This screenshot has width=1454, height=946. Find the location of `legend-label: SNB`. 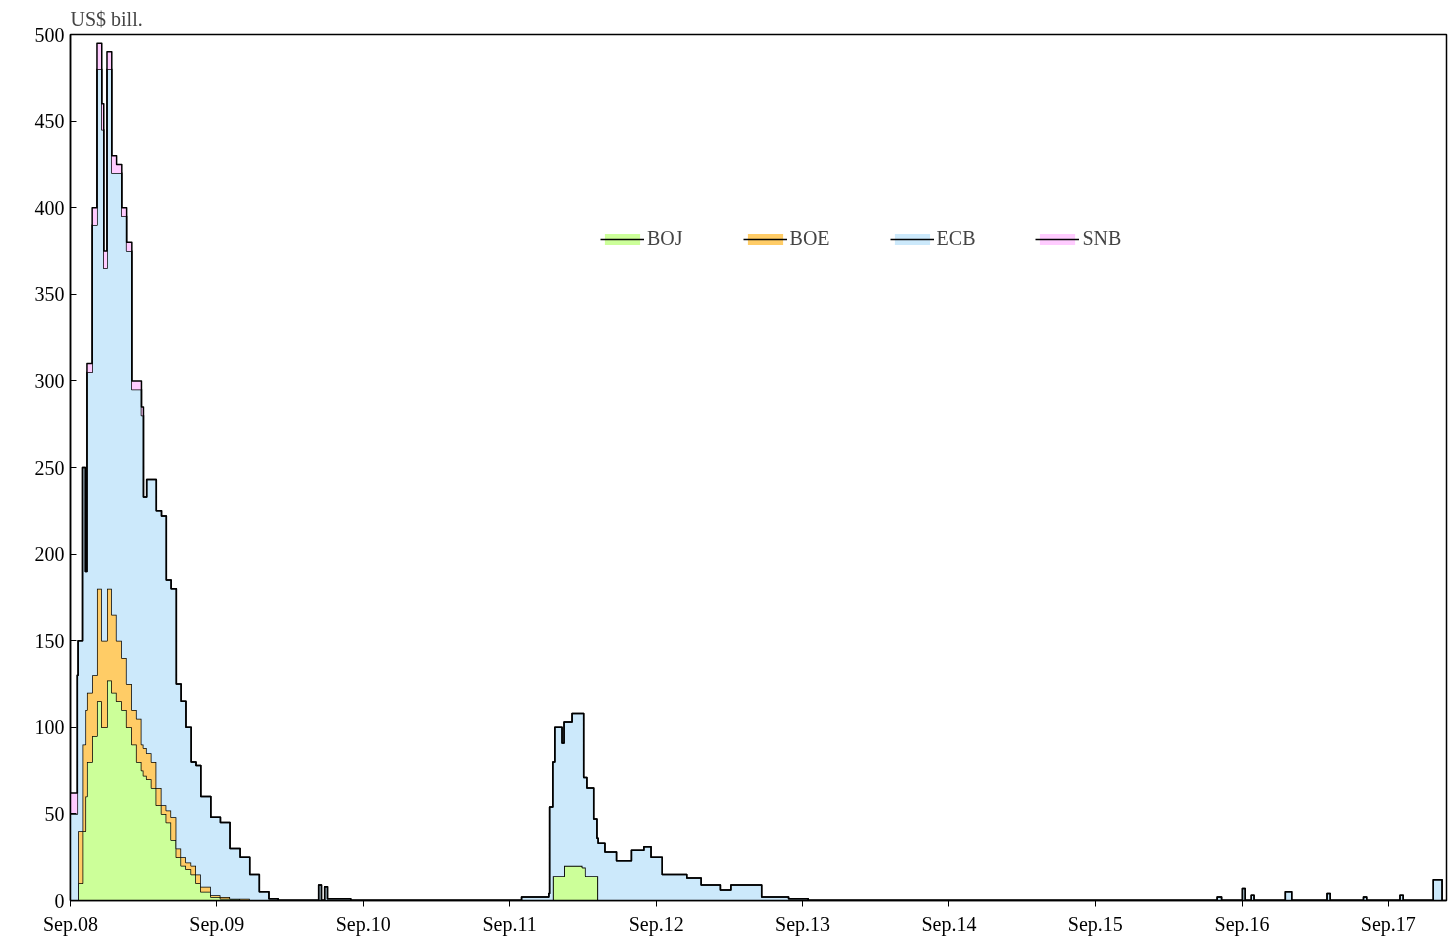

legend-label: SNB is located at coordinates (1102, 238).